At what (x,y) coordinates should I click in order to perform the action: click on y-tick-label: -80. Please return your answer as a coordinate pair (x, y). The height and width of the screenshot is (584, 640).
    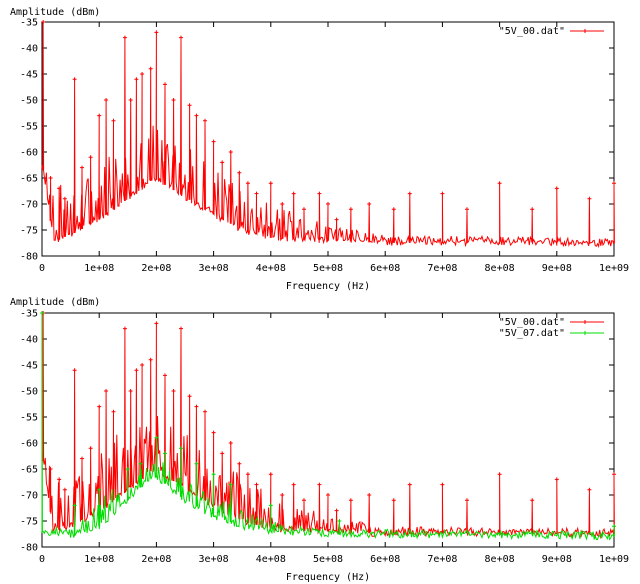
    Looking at the image, I should click on (29, 548).